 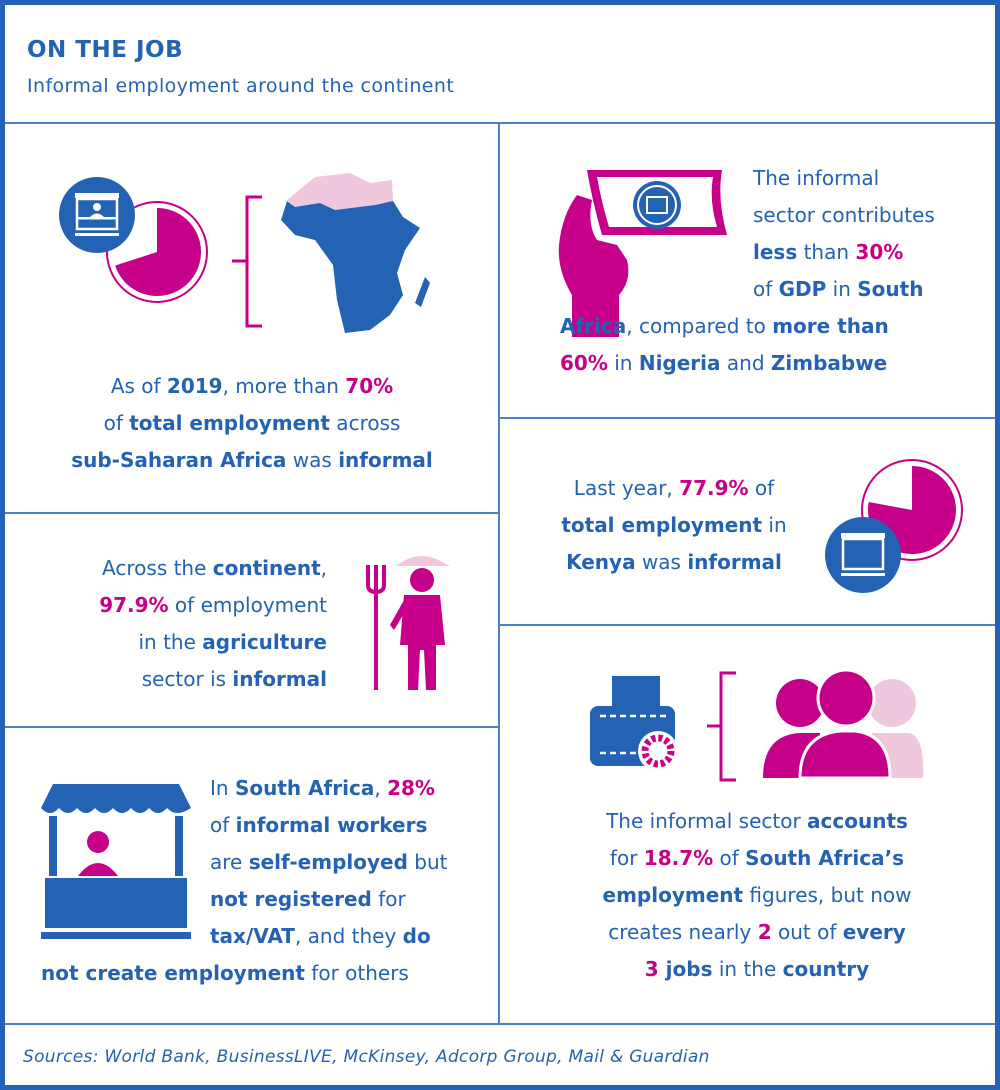 I want to click on text-segment: As of, so click(x=138, y=386).